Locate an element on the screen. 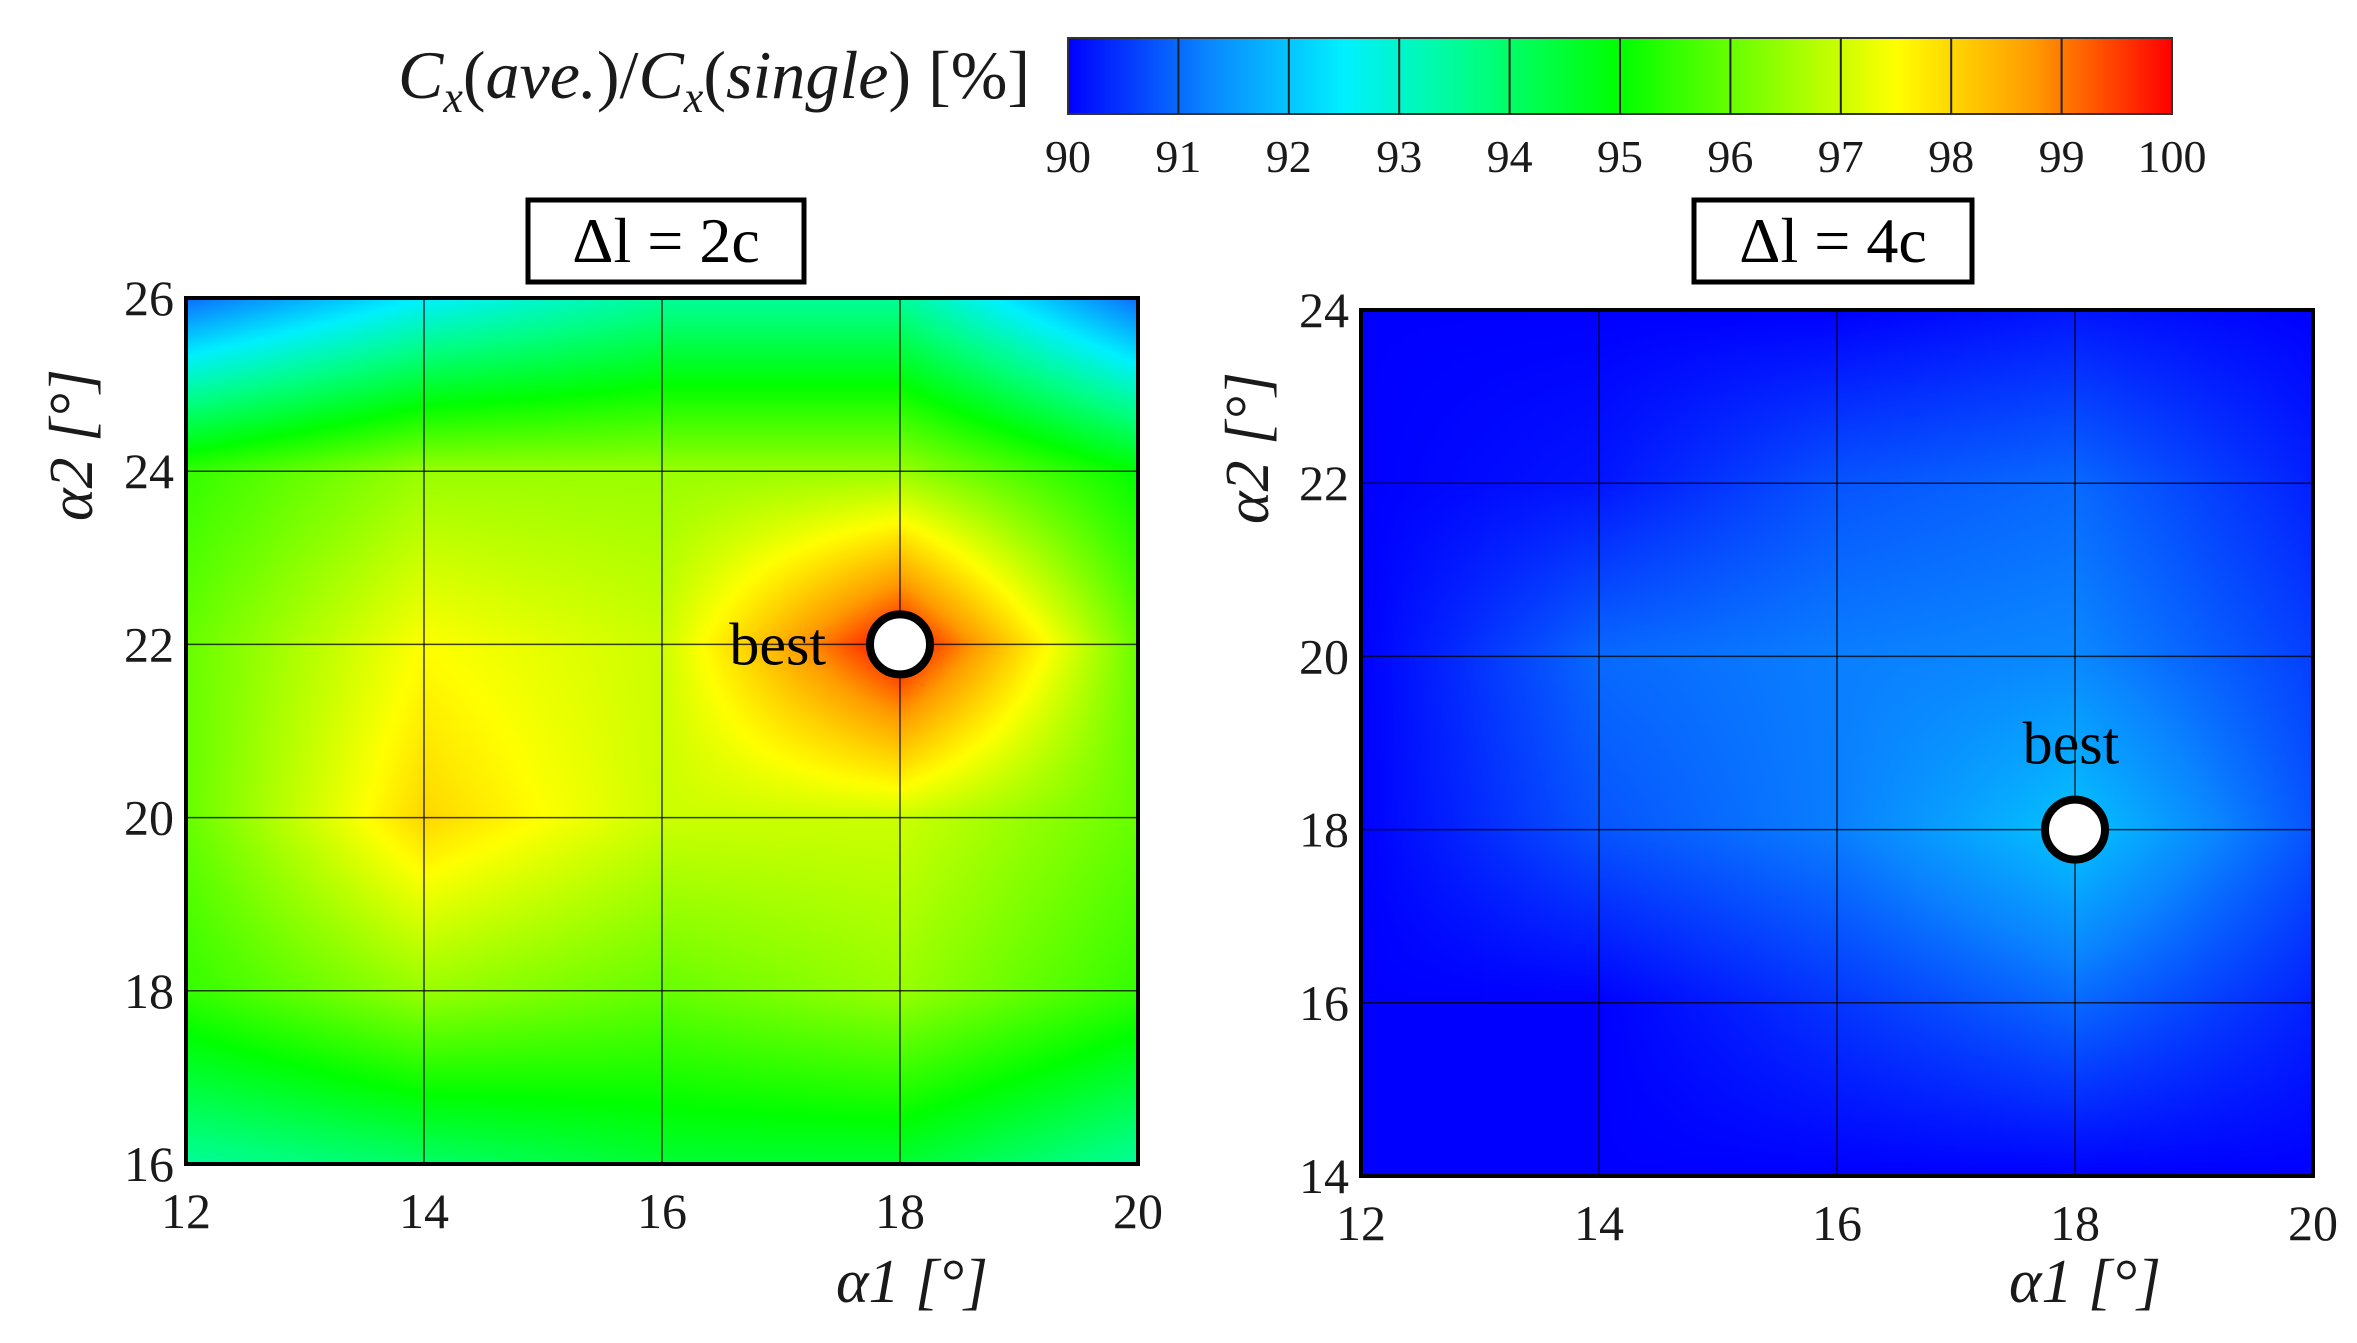 Image resolution: width=2357 pixels, height=1343 pixels. panel-2-xlabel: α1 [°] is located at coordinates (2085, 1282).